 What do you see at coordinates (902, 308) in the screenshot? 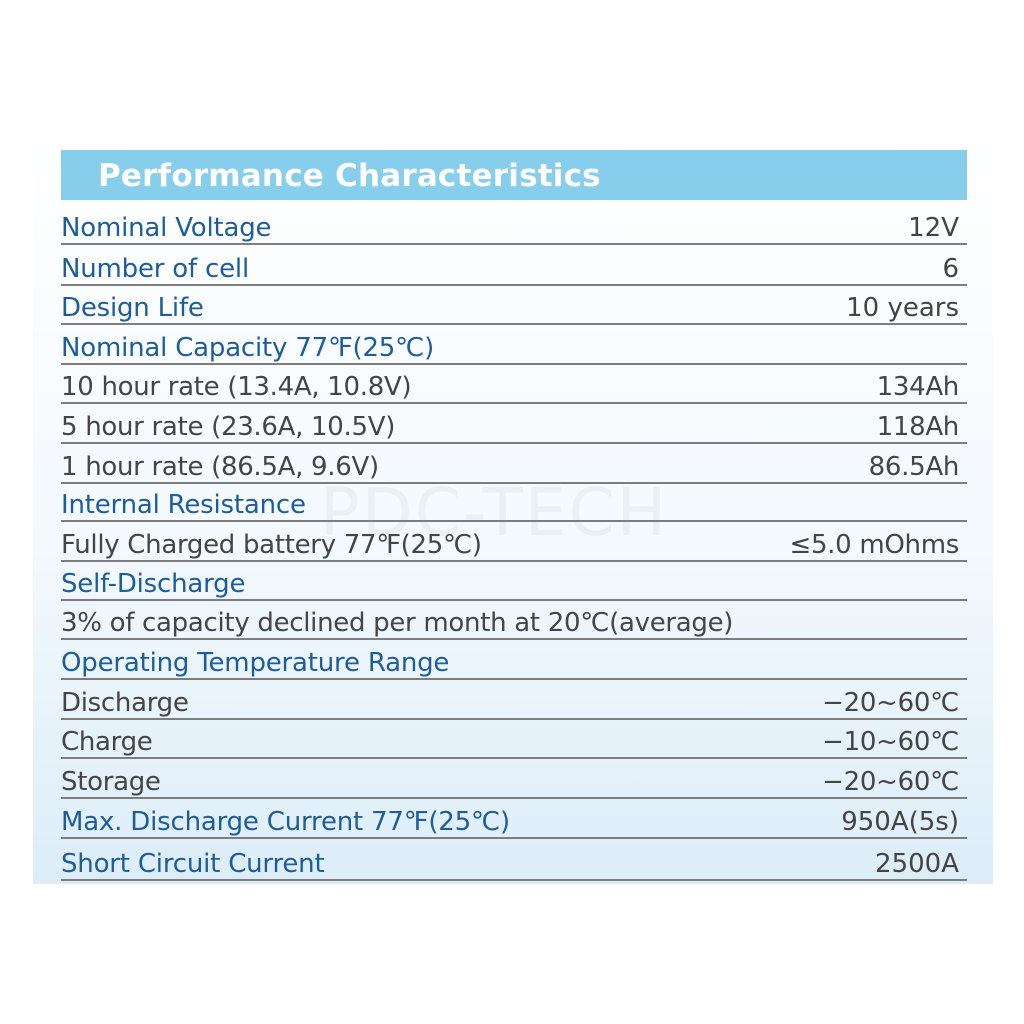
I see `spec-value: 10 years` at bounding box center [902, 308].